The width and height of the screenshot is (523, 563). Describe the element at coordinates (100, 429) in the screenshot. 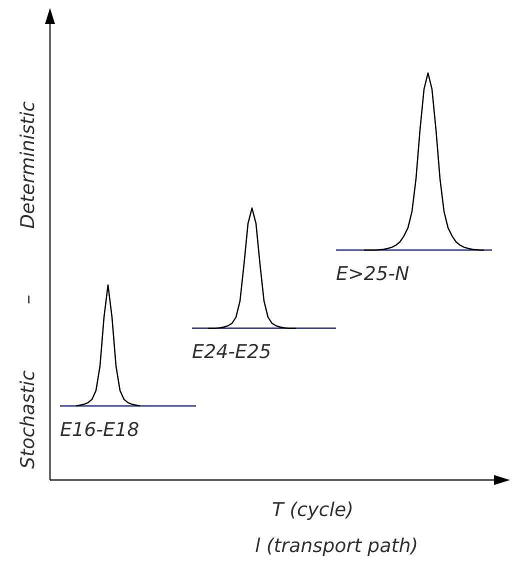

I see `annotation: E16-E18` at that location.